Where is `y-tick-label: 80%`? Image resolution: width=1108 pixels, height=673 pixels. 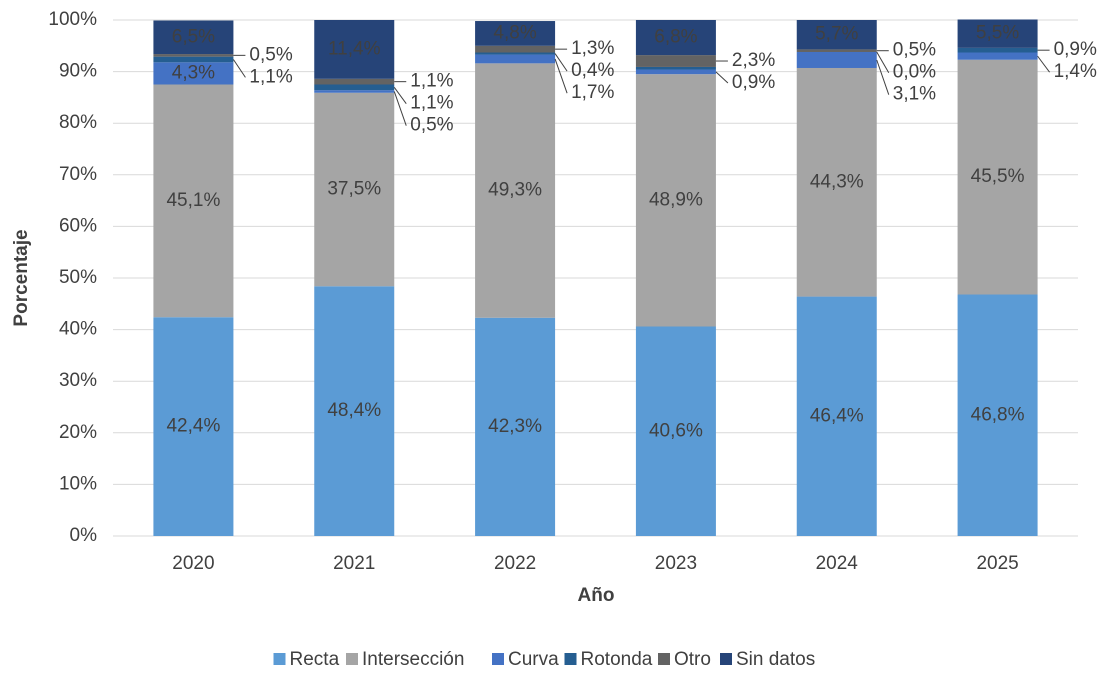 y-tick-label: 80% is located at coordinates (78, 122).